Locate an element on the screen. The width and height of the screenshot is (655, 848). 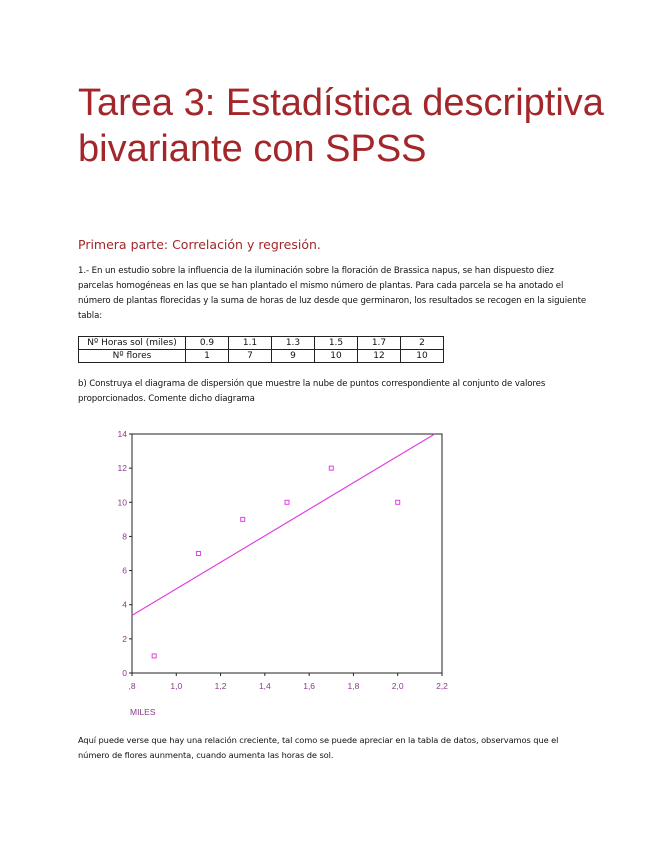
table-cell: 9 is located at coordinates (293, 356).